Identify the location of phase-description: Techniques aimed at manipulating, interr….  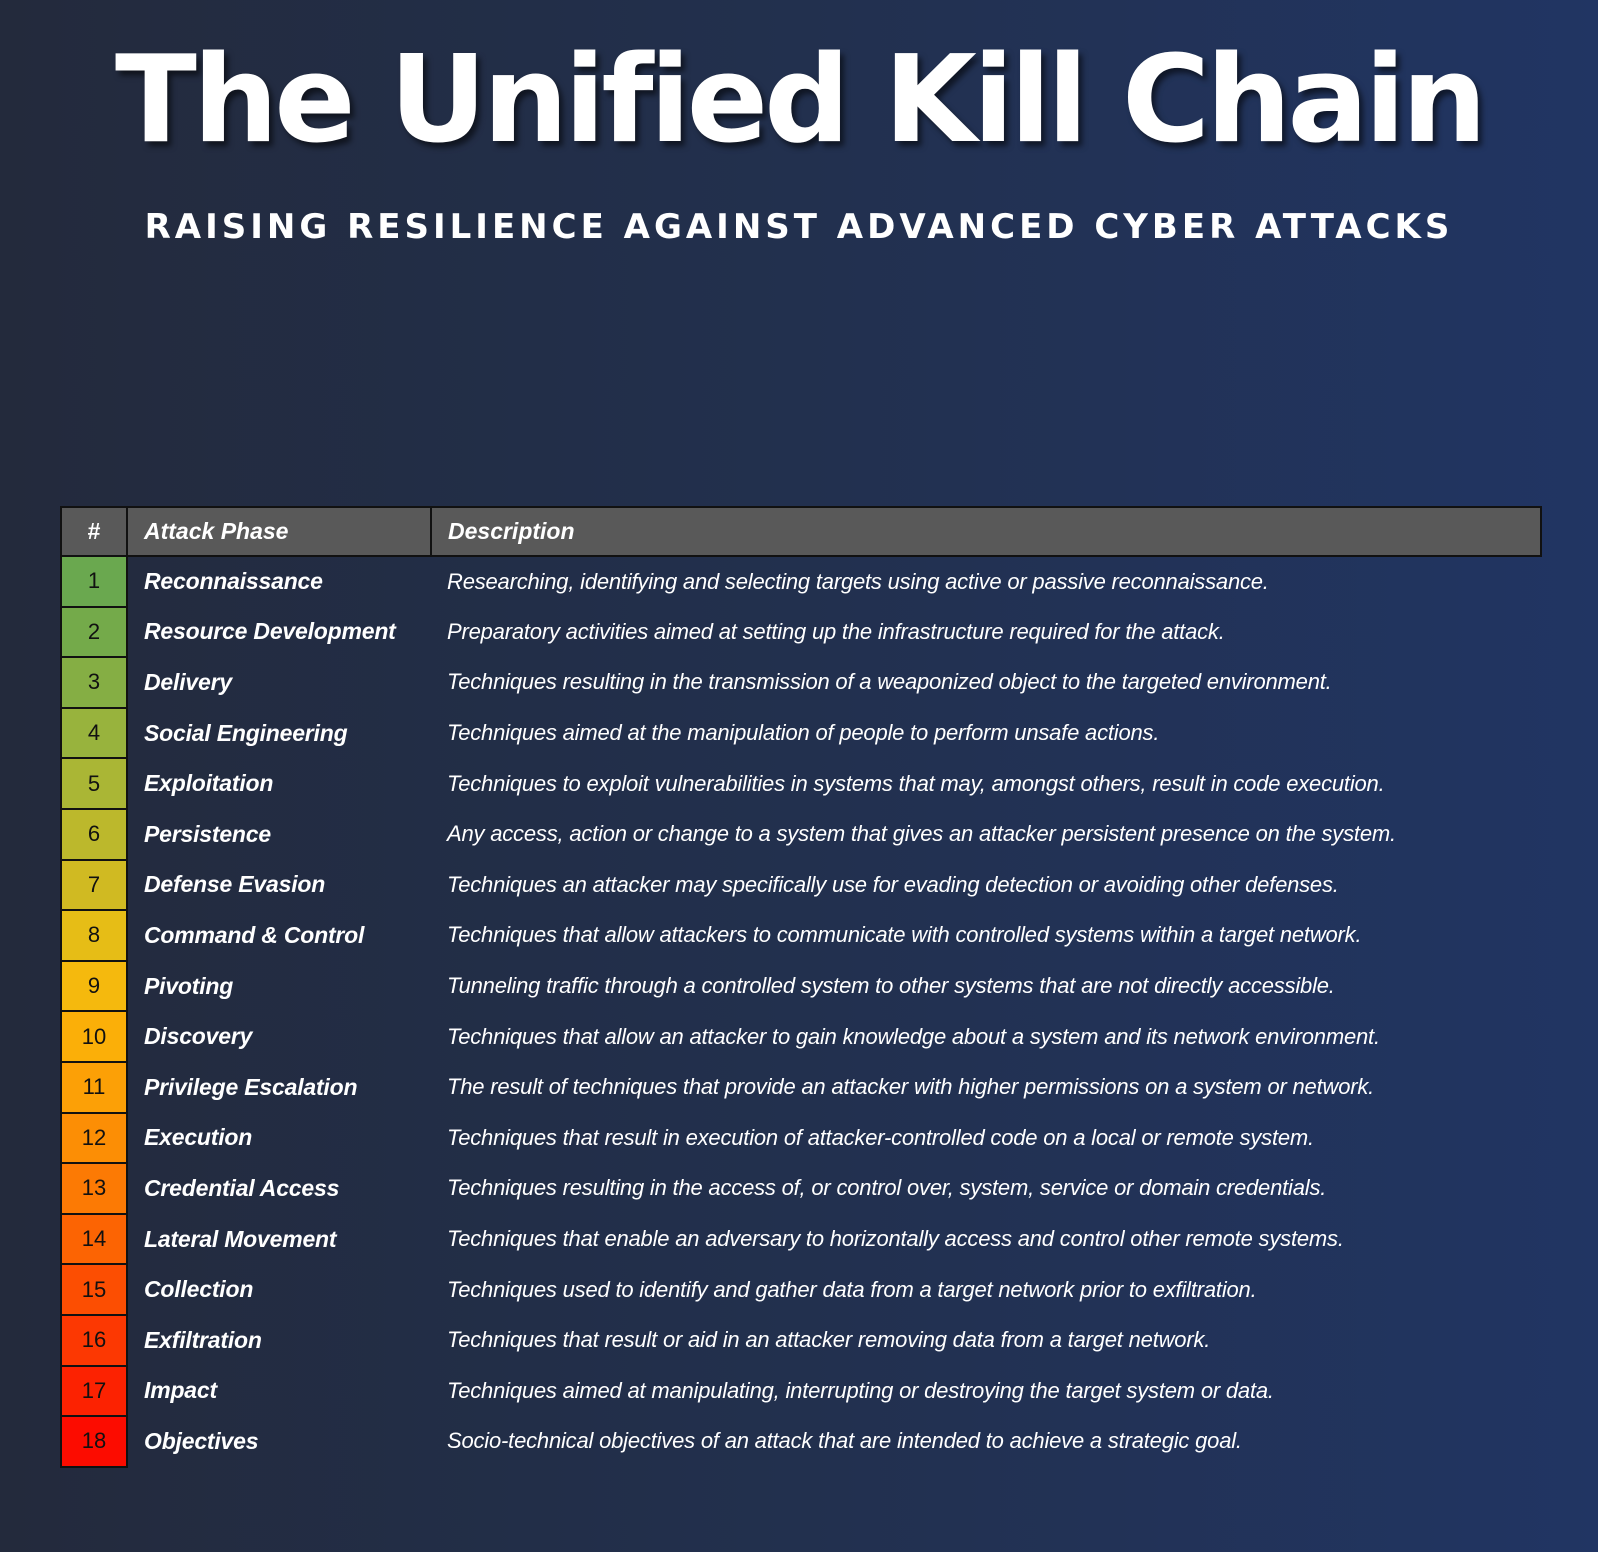
(860, 1390).